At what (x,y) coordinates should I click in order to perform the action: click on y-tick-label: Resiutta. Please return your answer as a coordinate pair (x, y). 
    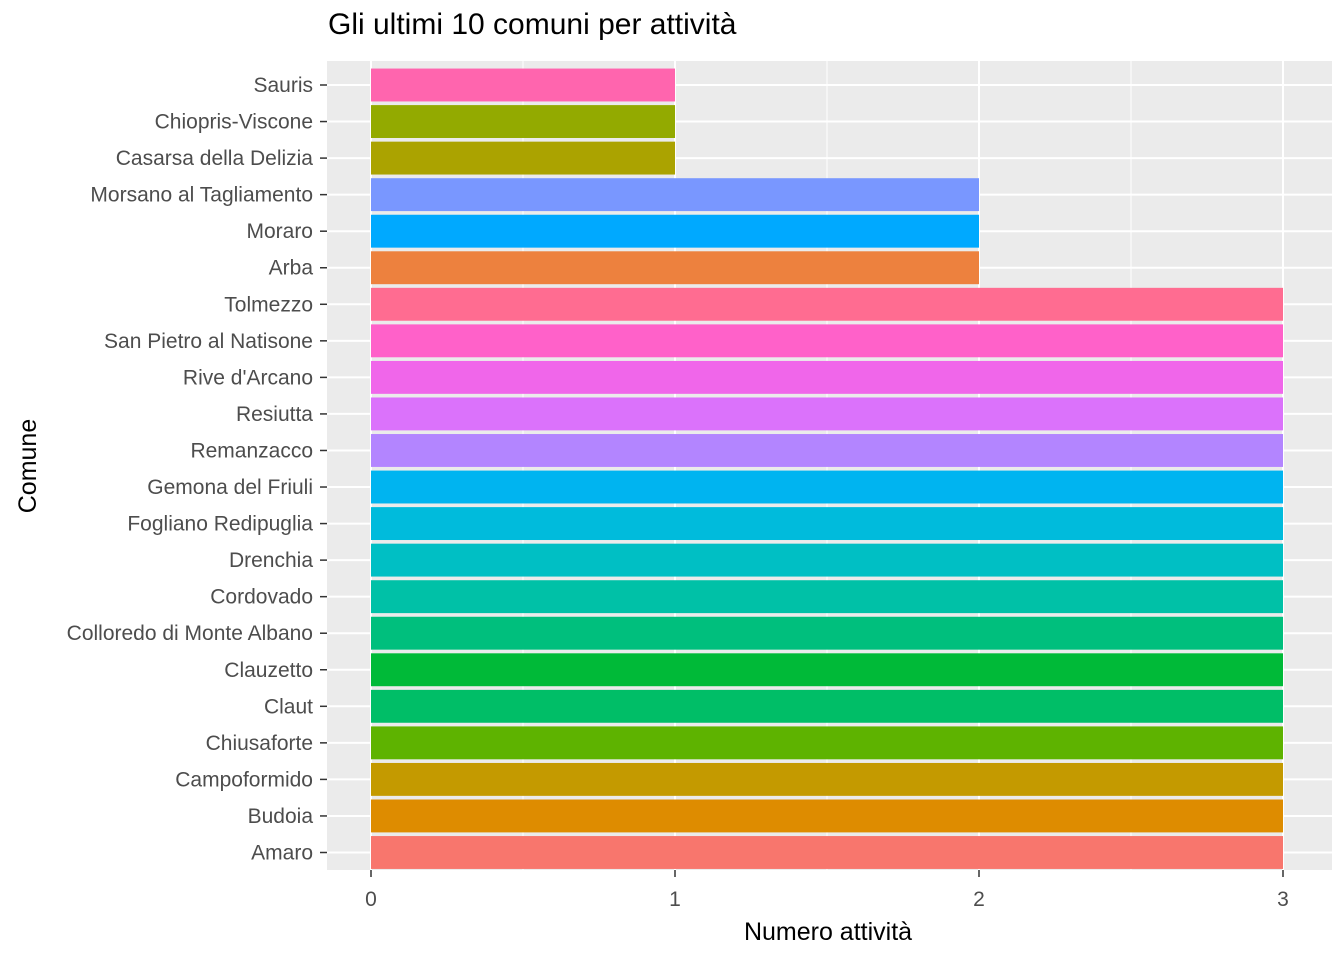
    Looking at the image, I should click on (274, 414).